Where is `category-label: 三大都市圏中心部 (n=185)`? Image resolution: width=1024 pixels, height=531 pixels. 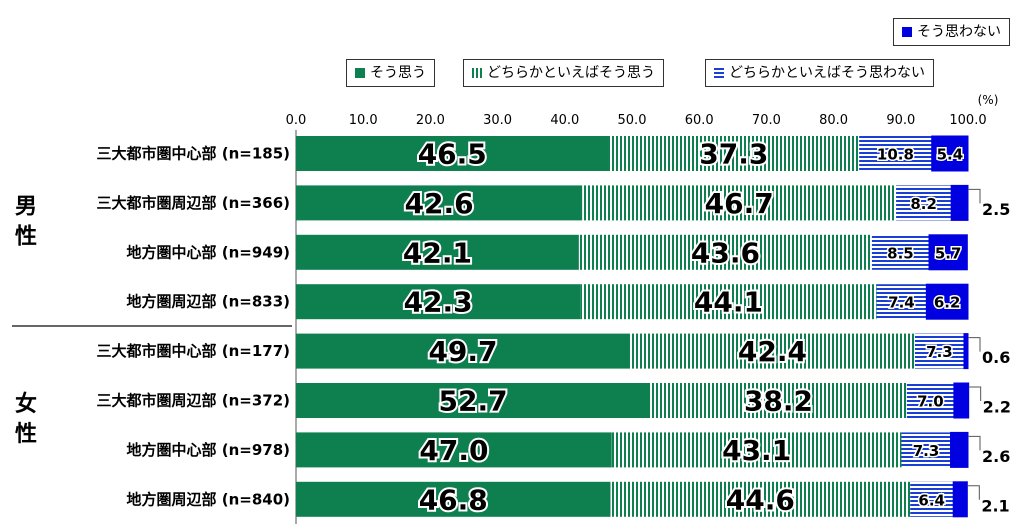 category-label: 三大都市圏中心部 (n=185) is located at coordinates (194, 154).